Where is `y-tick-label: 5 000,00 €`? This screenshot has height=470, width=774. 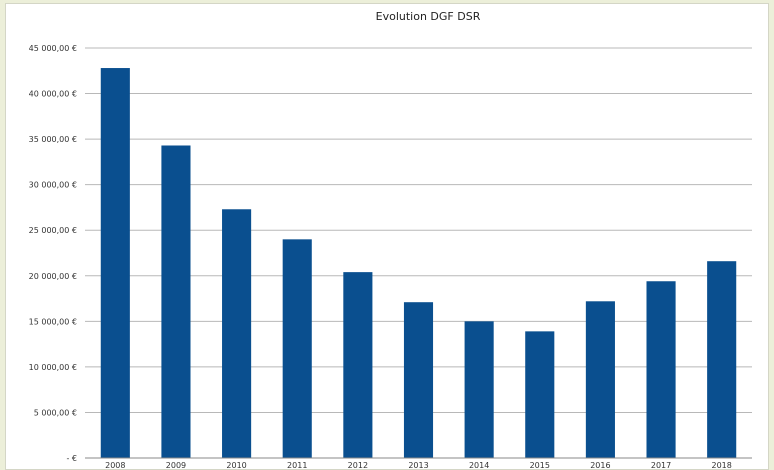 y-tick-label: 5 000,00 € is located at coordinates (55, 412).